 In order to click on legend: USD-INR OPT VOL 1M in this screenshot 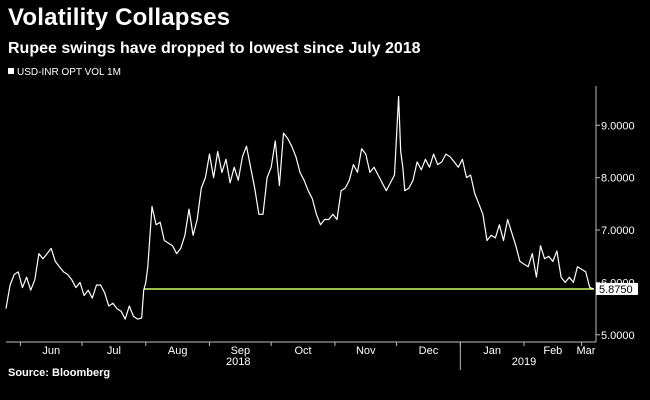, I will do `click(64, 72)`.